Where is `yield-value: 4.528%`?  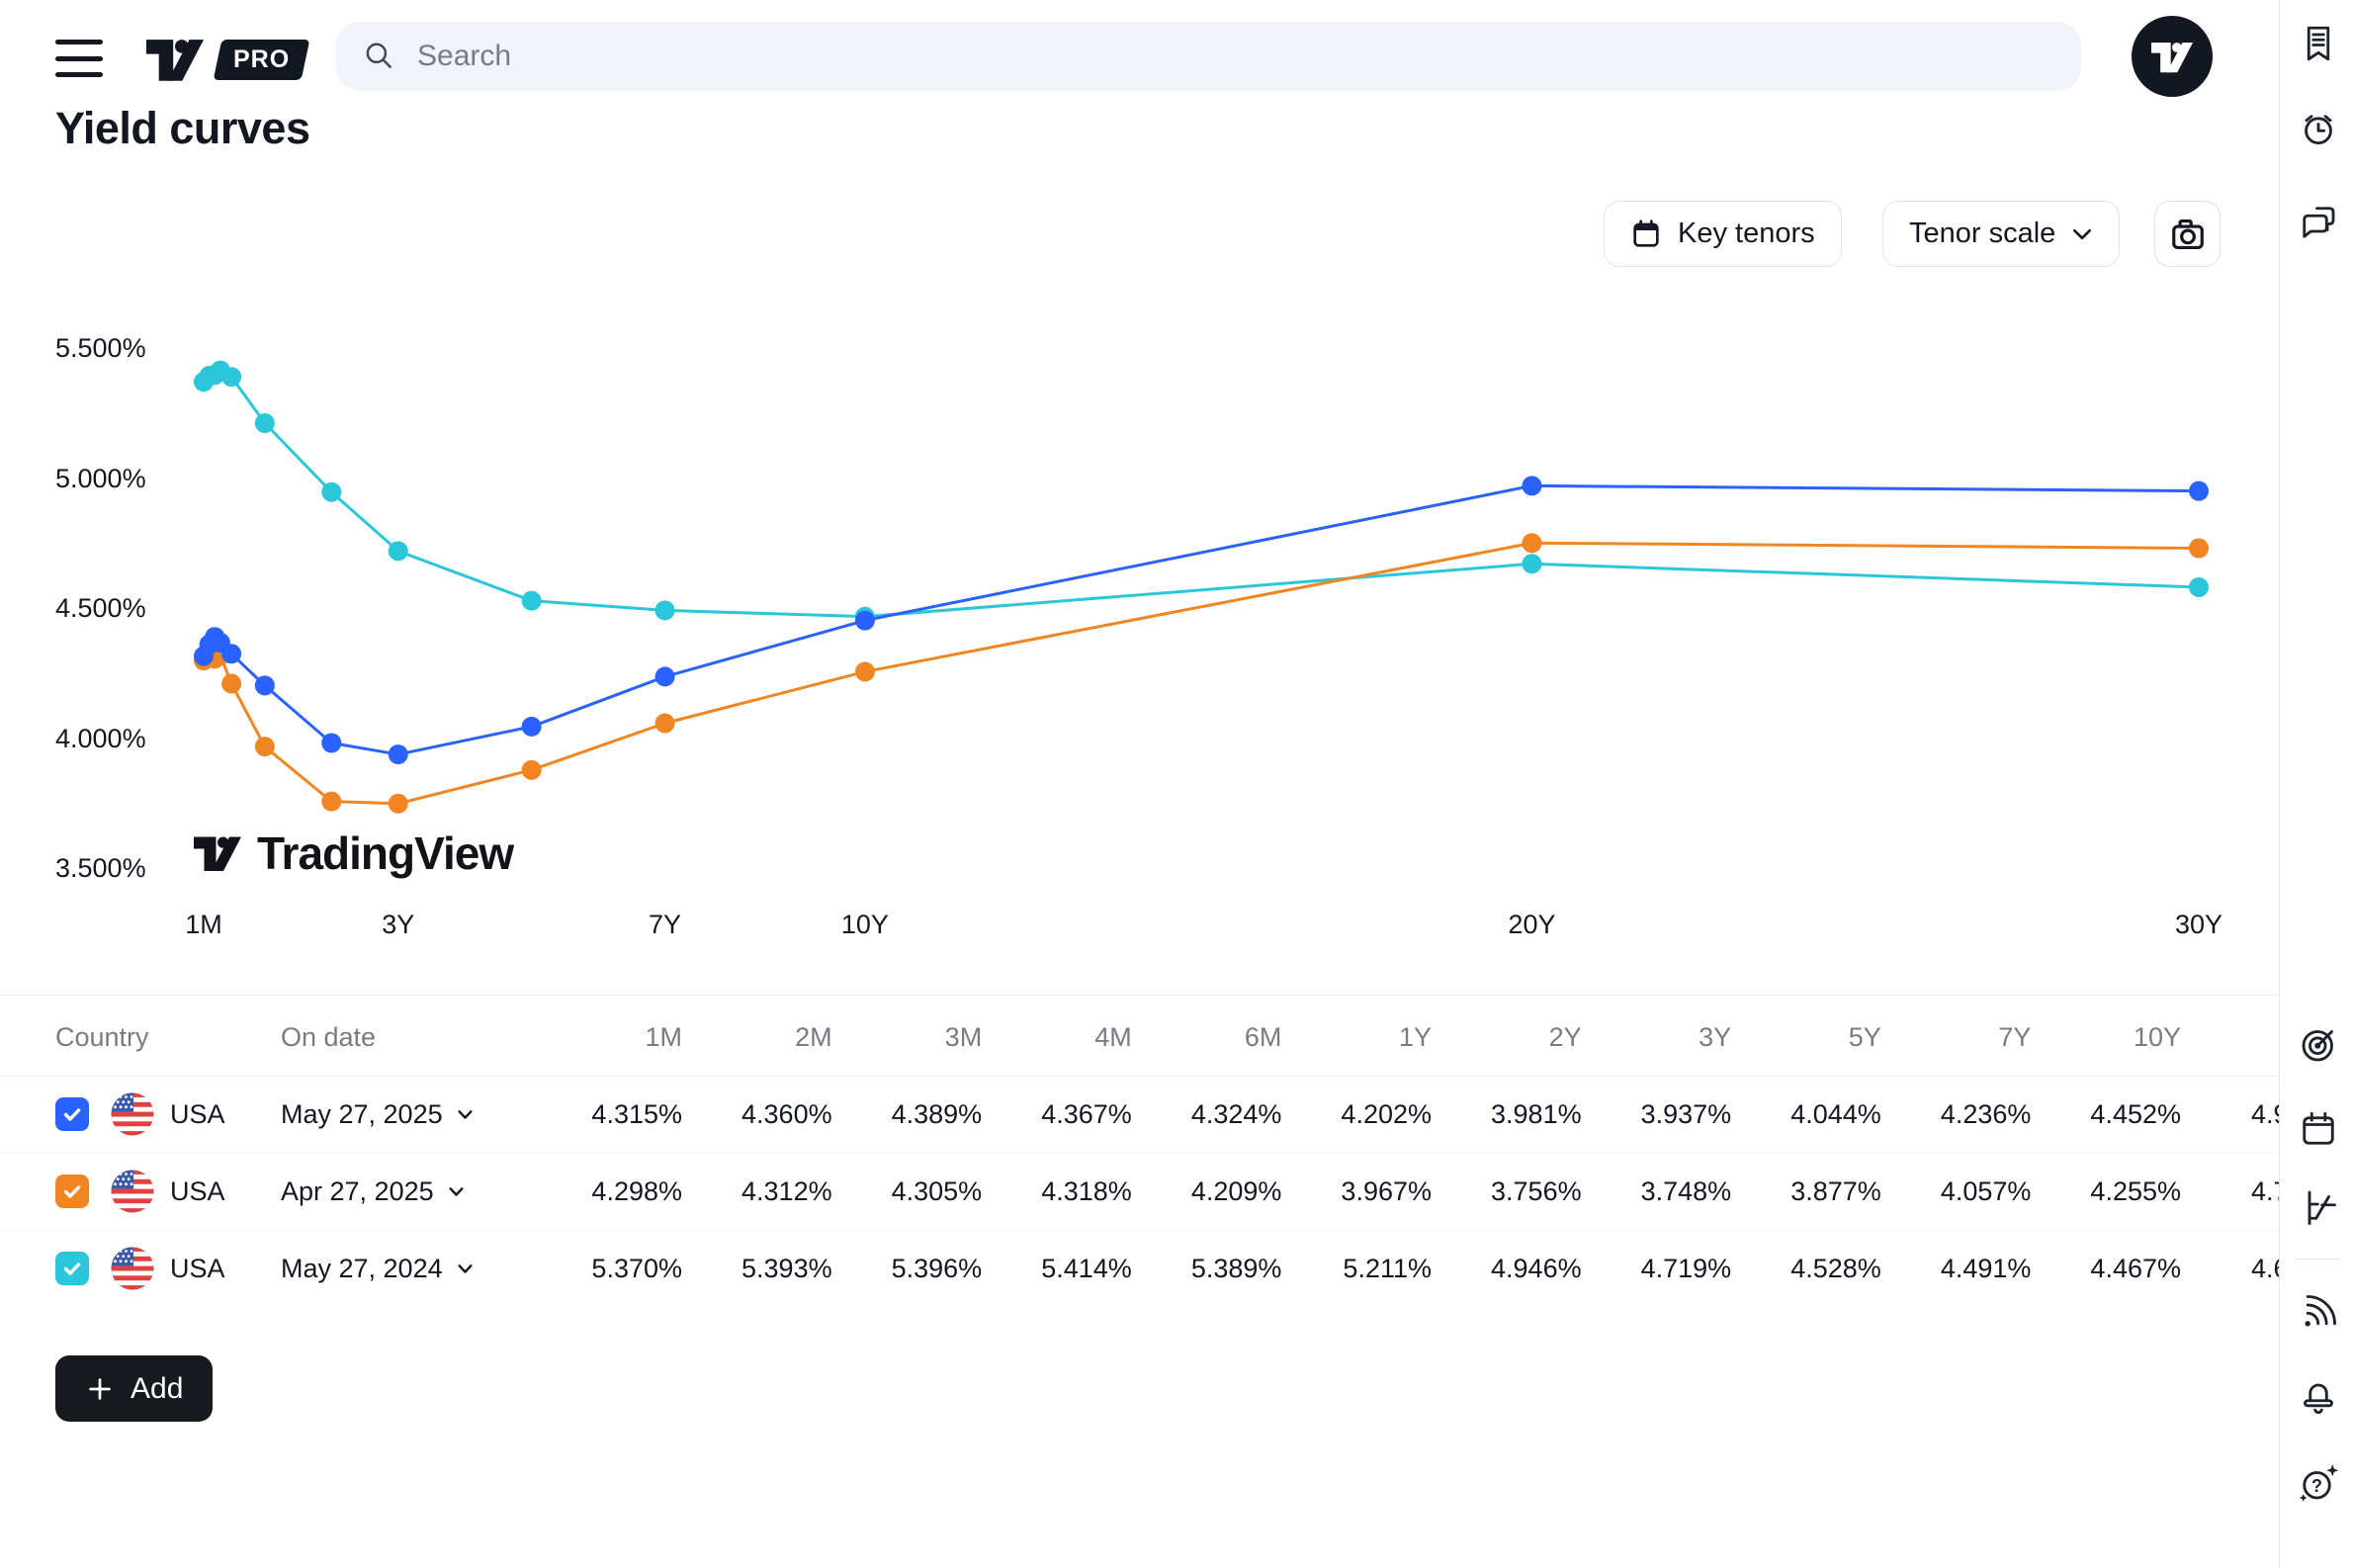 yield-value: 4.528% is located at coordinates (1836, 1269).